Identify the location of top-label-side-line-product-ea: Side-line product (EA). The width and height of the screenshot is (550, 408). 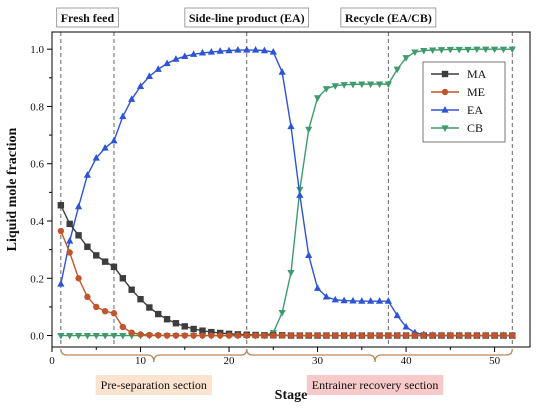
(247, 18).